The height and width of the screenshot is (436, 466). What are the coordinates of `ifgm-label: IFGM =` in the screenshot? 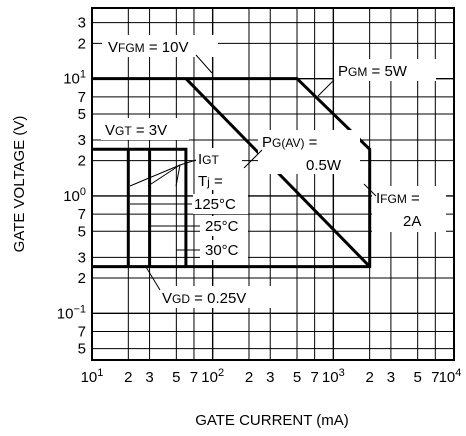 It's located at (398, 198).